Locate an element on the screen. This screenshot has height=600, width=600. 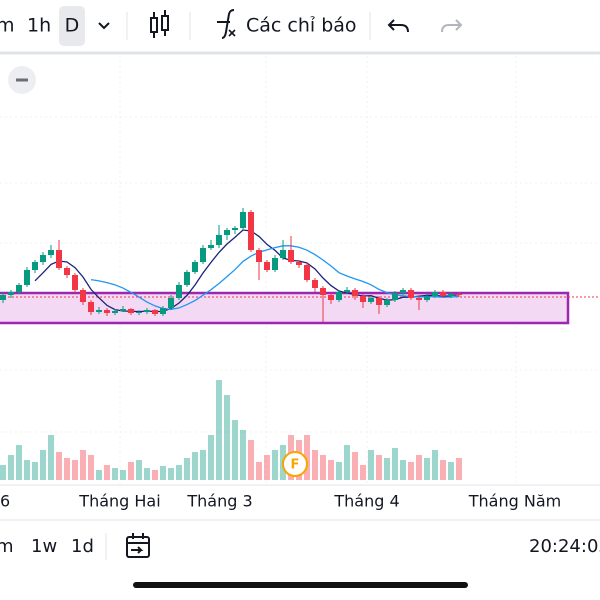
x-axis-label: Tháng Năm is located at coordinates (514, 501).